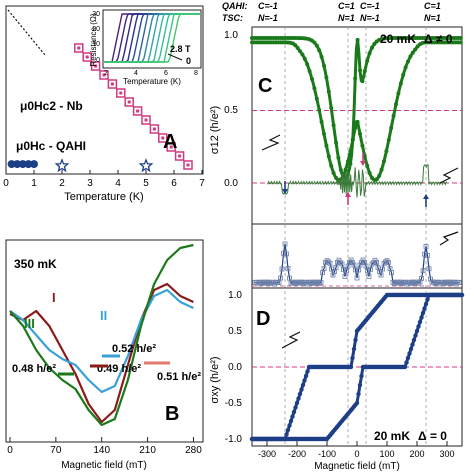 The image size is (474, 474). What do you see at coordinates (235, 331) in the screenshot?
I see `d-ytick-label: 0.5` at bounding box center [235, 331].